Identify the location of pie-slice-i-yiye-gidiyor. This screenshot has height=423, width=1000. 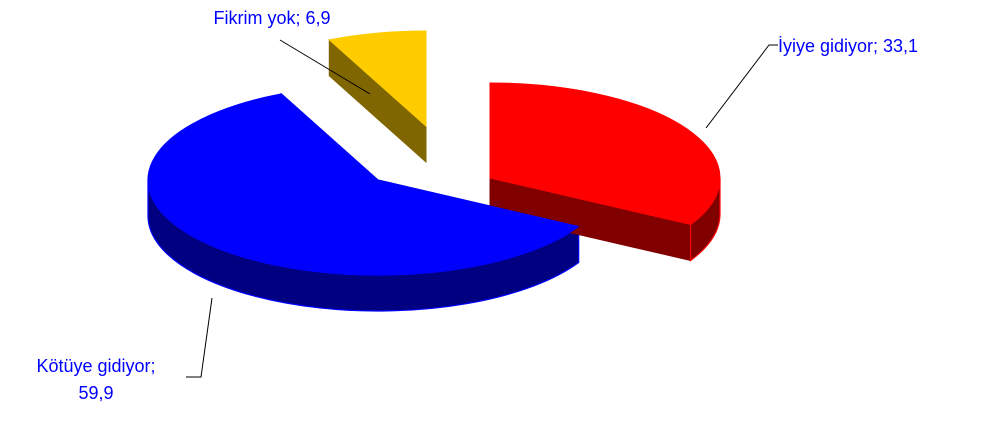
(605, 153).